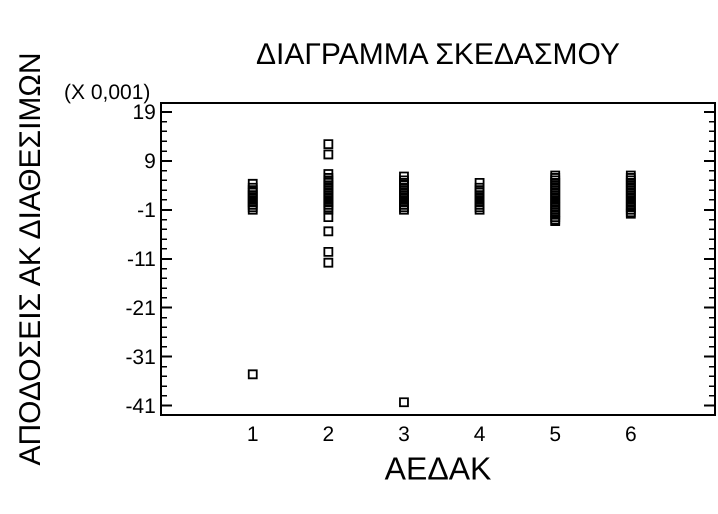 This screenshot has height=514, width=718. What do you see at coordinates (30, 259) in the screenshot?
I see `y-axis-title: ΑΠΟΔΟΣΕΙΣ ΑΚ ΔΙΑΘΕΣΙΜΩΝ` at bounding box center [30, 259].